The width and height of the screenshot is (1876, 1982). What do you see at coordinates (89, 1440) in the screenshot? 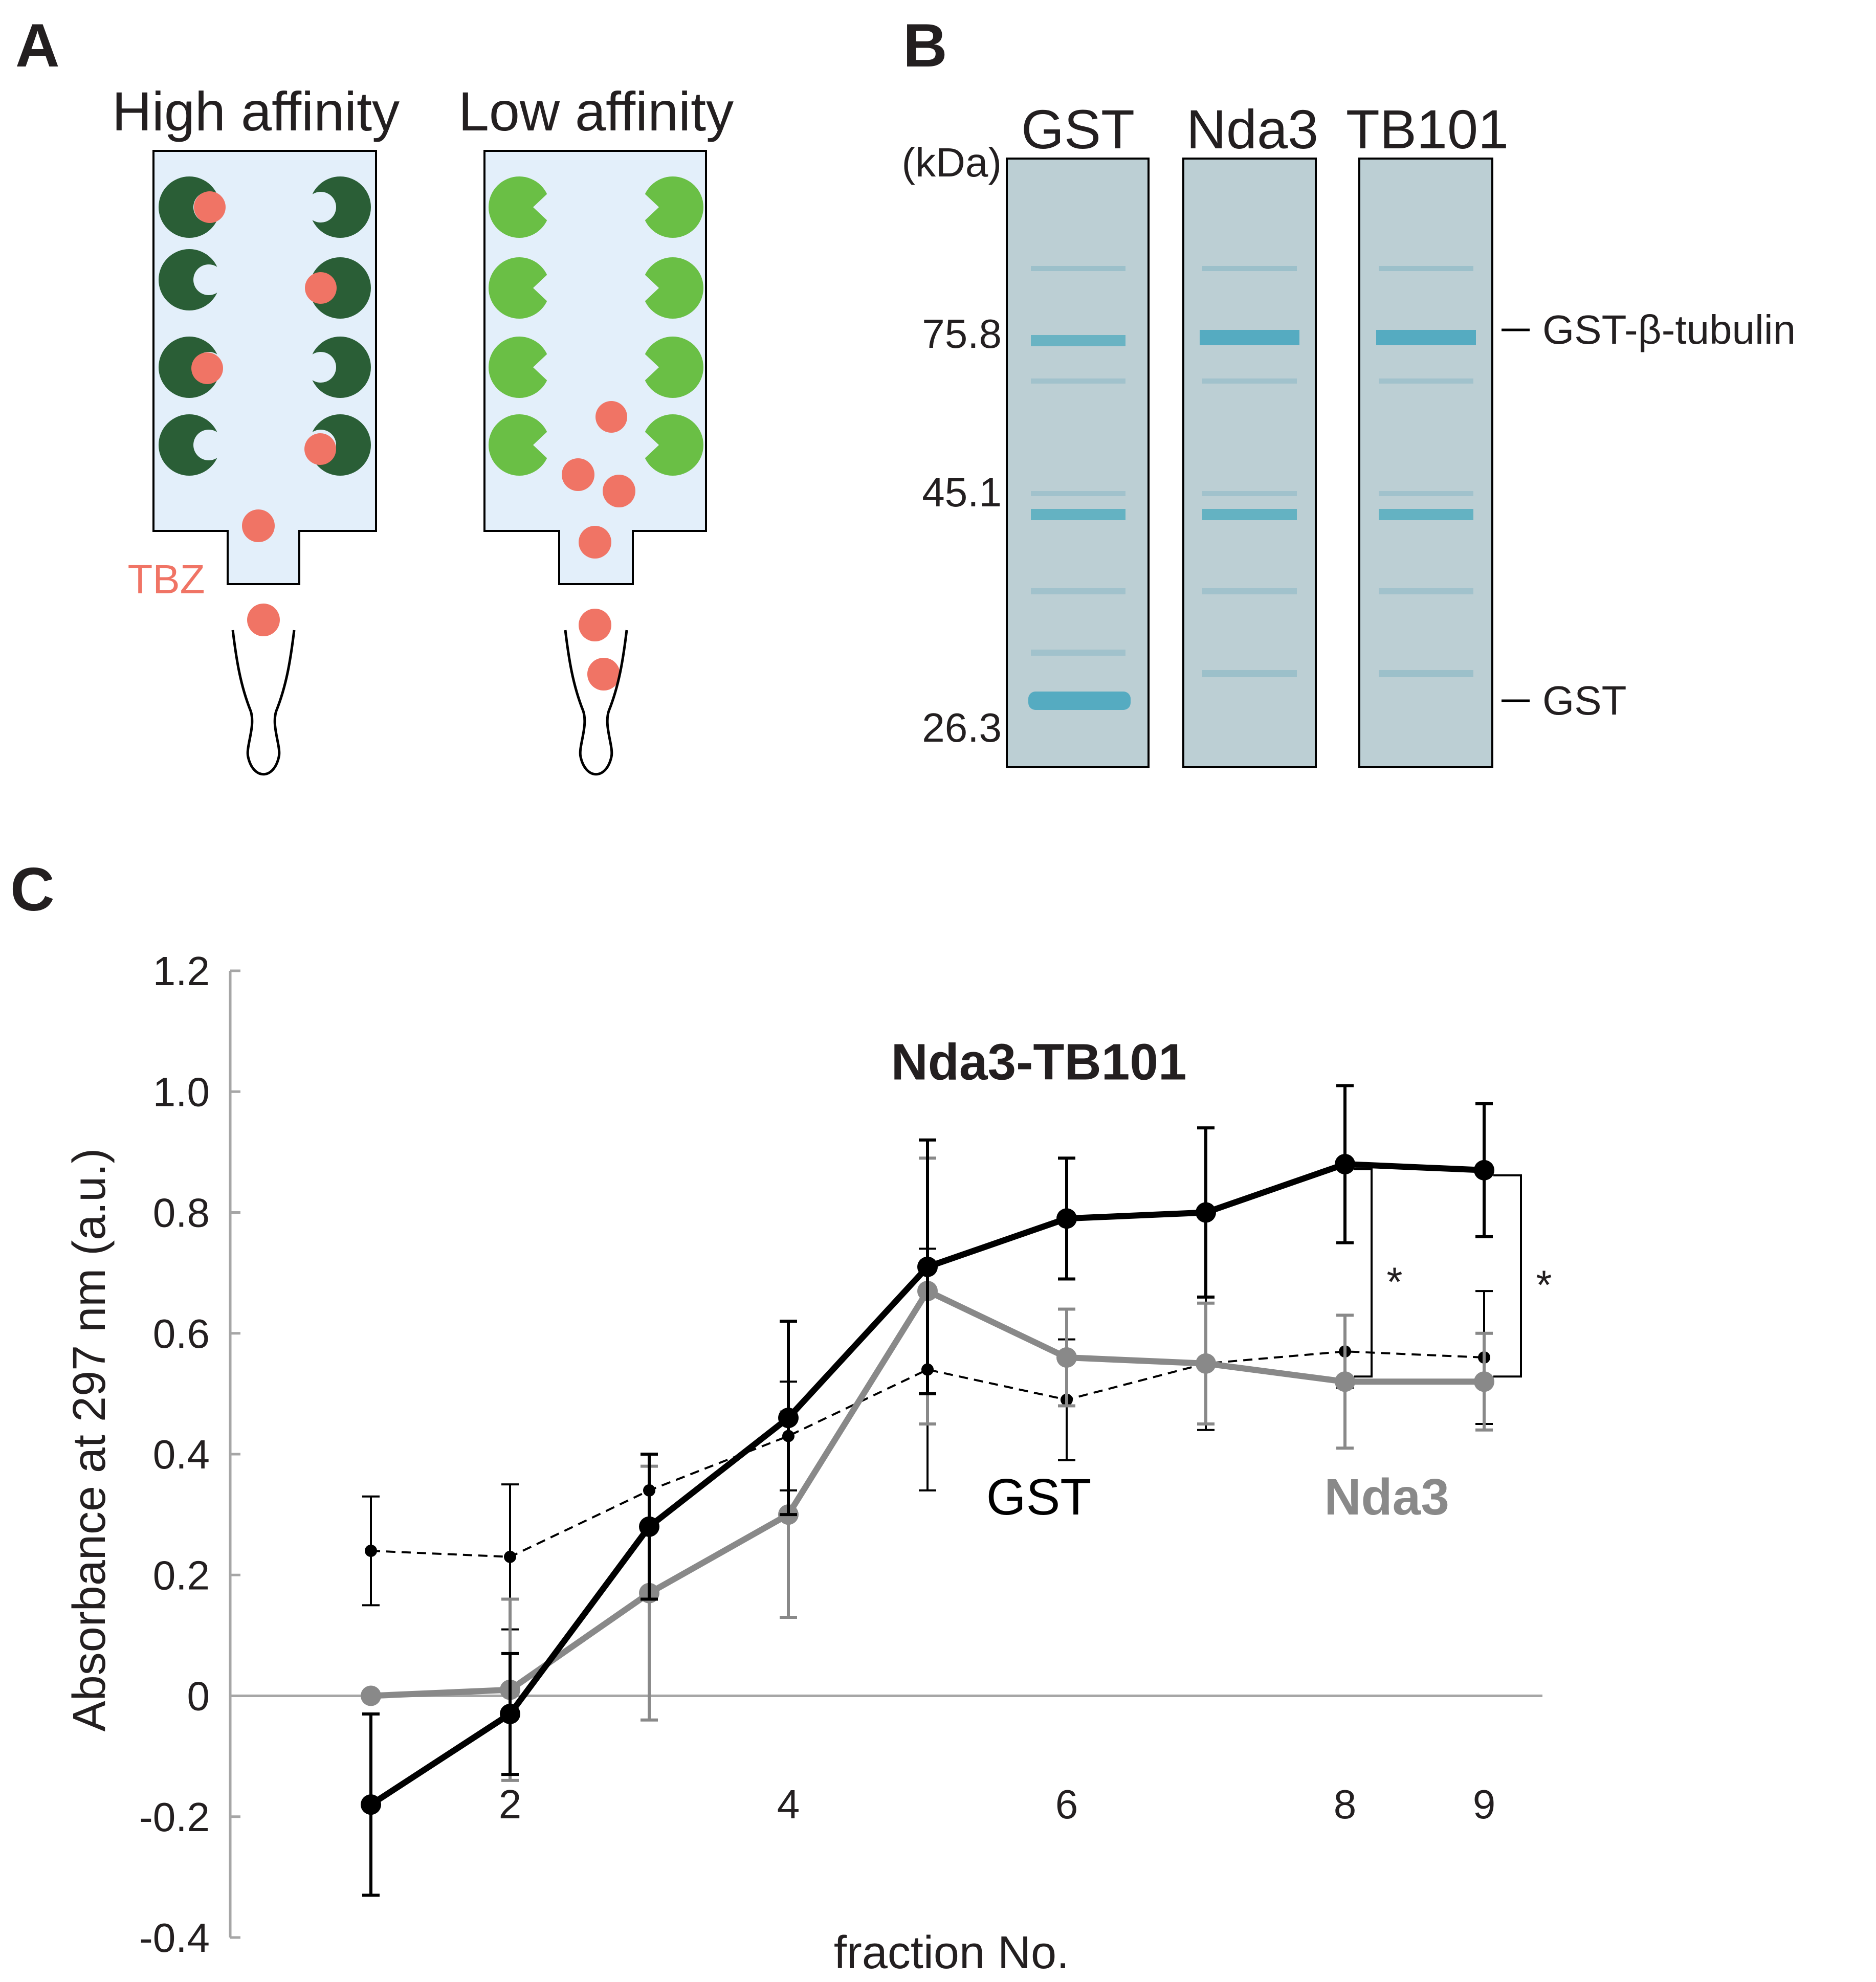
I see `y-axis-title: Absorbance at 297 nm (a.u.)` at bounding box center [89, 1440].